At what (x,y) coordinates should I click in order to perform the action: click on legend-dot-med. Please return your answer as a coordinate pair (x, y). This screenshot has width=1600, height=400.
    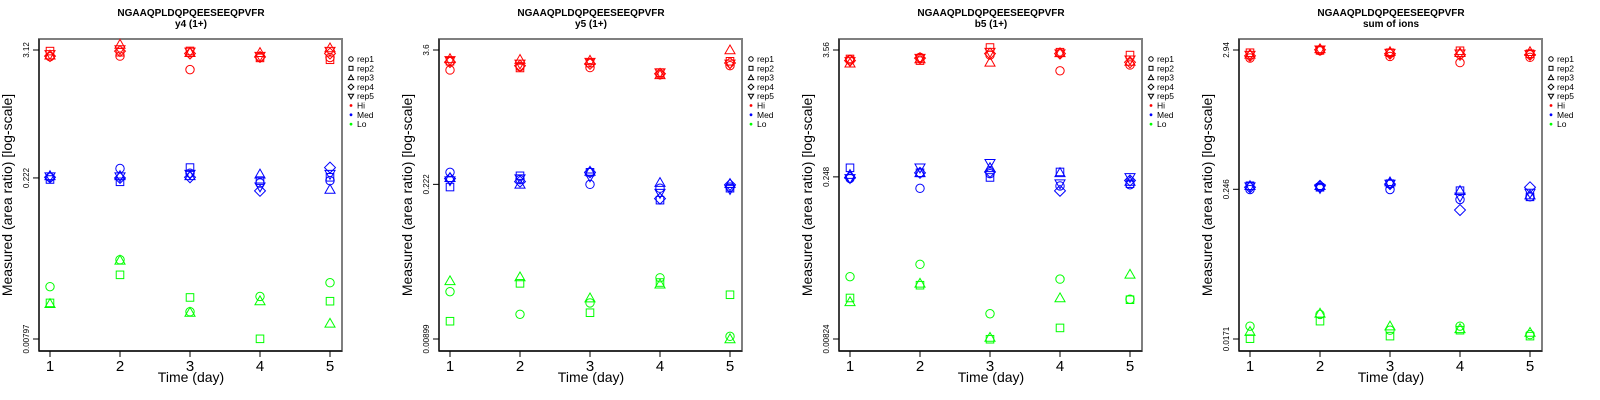
    Looking at the image, I should click on (751, 115).